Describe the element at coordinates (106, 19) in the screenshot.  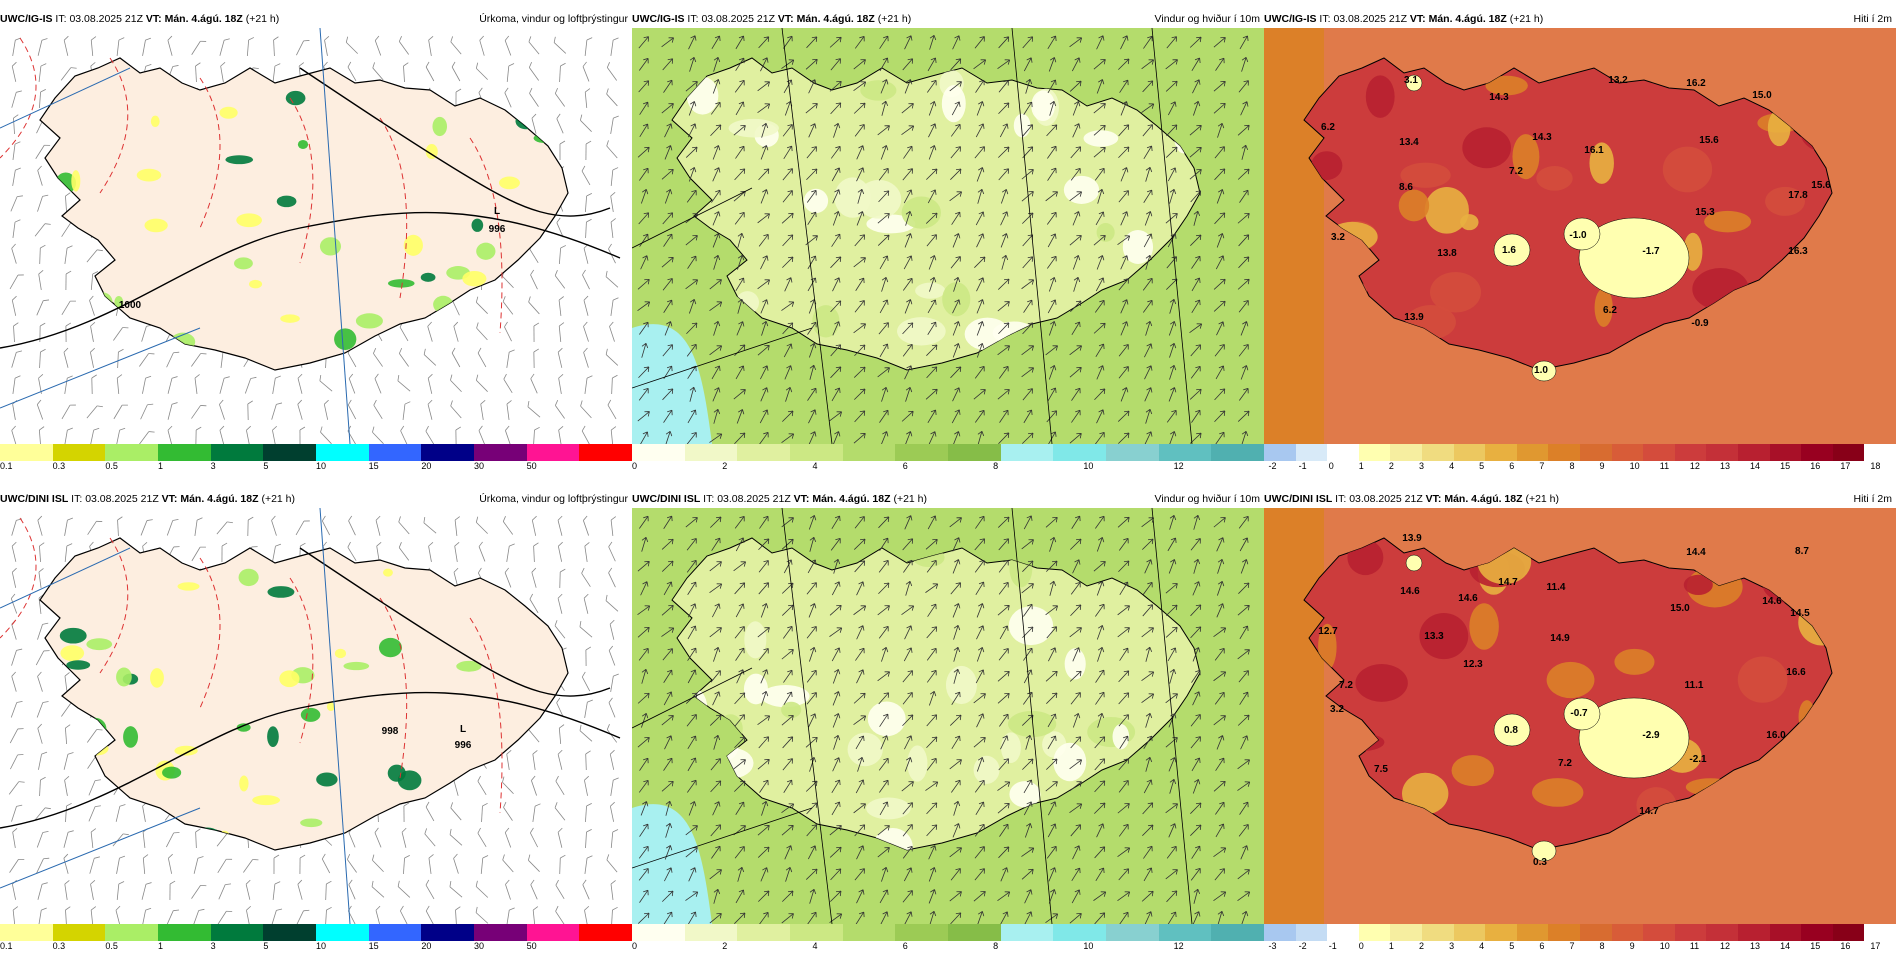
I see `issue-time: 03.08.2025 21Z` at that location.